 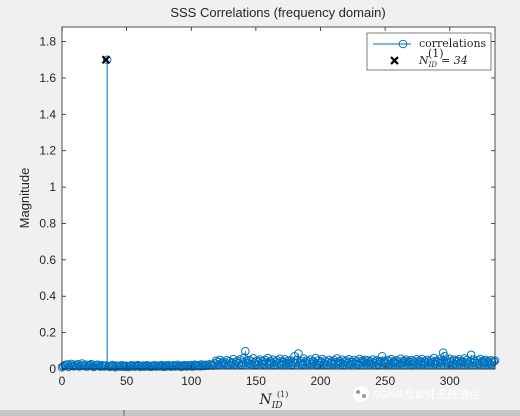 What do you see at coordinates (454, 60) in the screenshot?
I see `legend-peak-value: = 34` at bounding box center [454, 60].